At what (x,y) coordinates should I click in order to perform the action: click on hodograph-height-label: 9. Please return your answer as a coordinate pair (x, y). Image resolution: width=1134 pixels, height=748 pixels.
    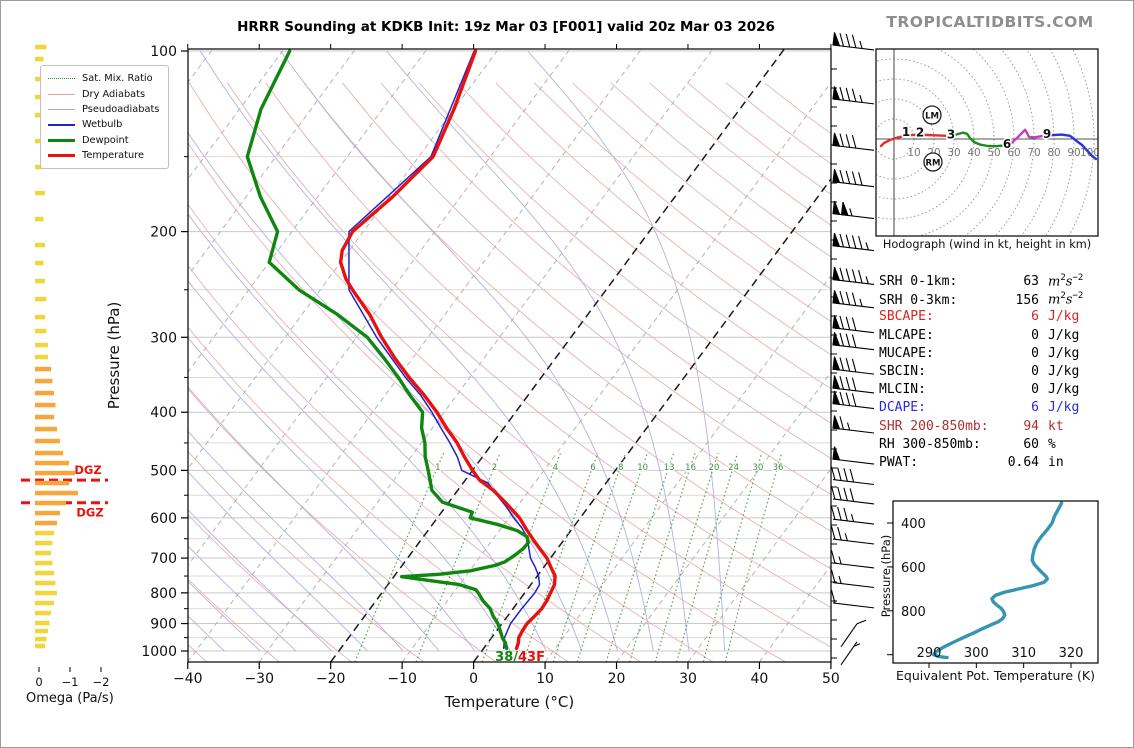
    Looking at the image, I should click on (1047, 134).